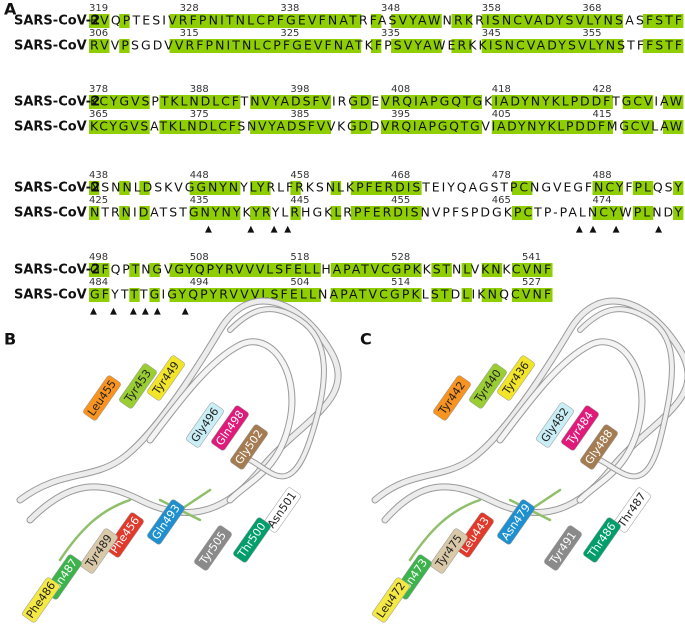 This screenshot has width=685, height=627. Describe the element at coordinates (98, 257) in the screenshot. I see `residue-number: 498` at that location.